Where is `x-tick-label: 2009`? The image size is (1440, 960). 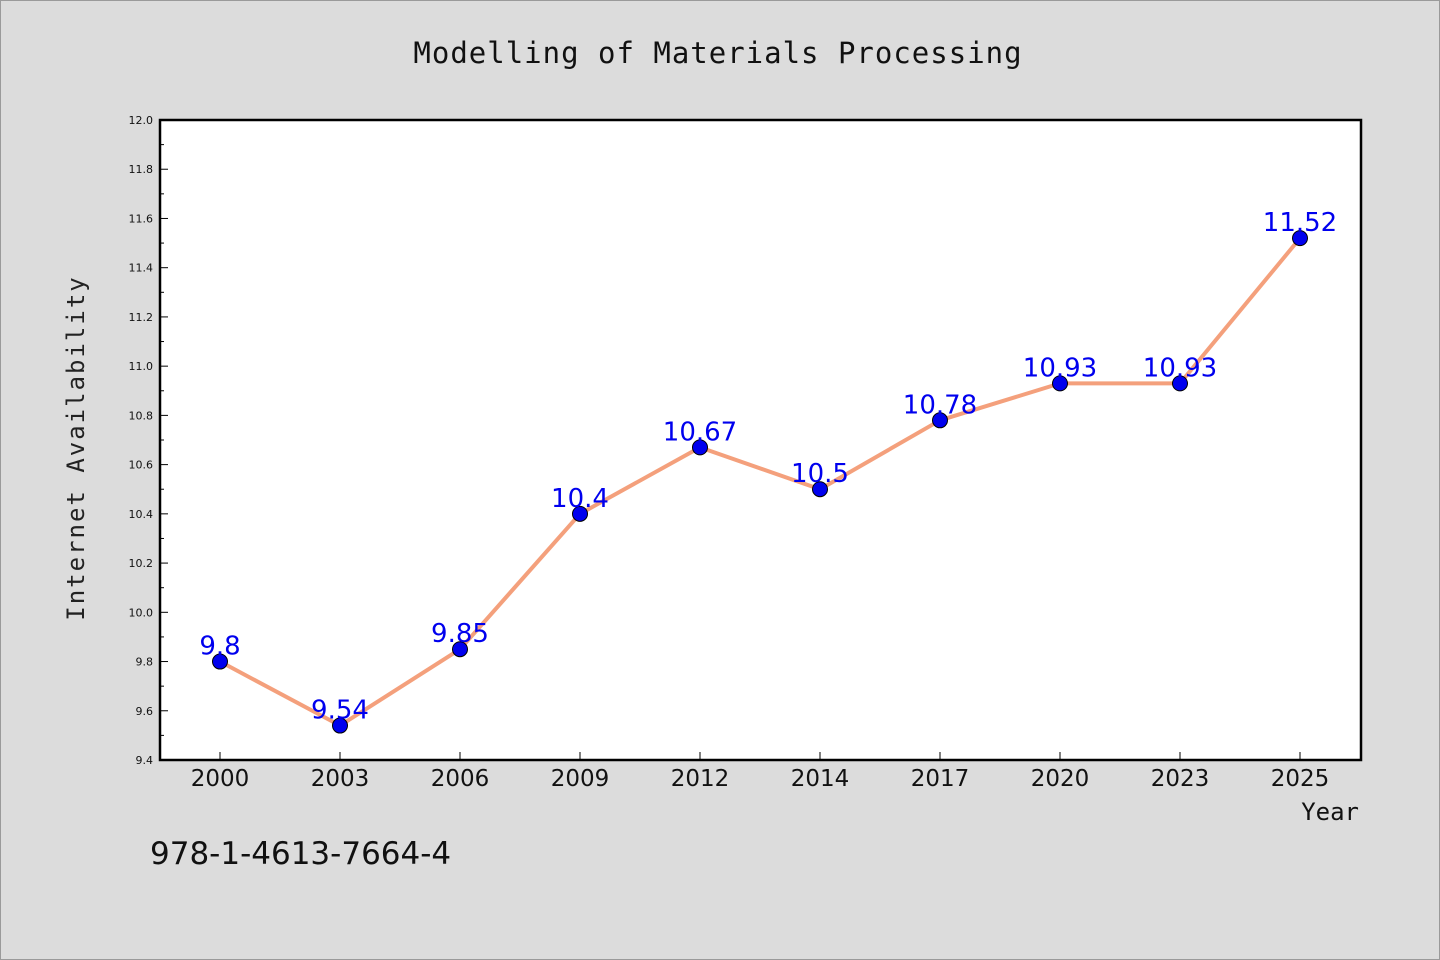 x-tick-label: 2009 is located at coordinates (580, 779).